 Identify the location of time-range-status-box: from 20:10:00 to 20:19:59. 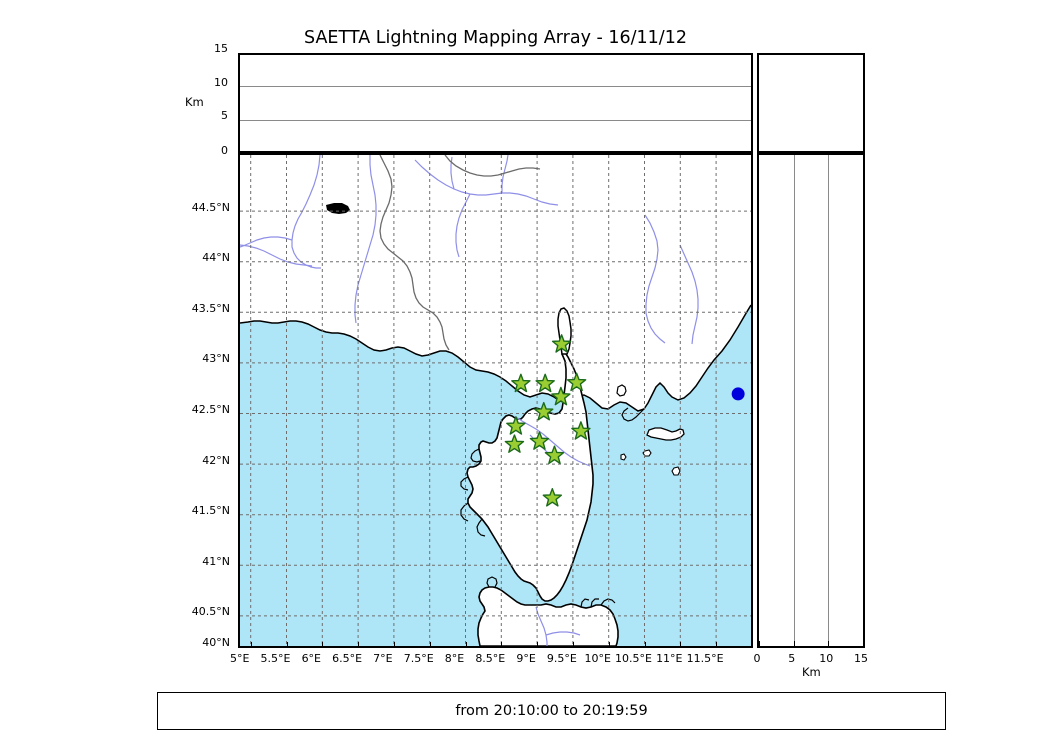
(551, 711).